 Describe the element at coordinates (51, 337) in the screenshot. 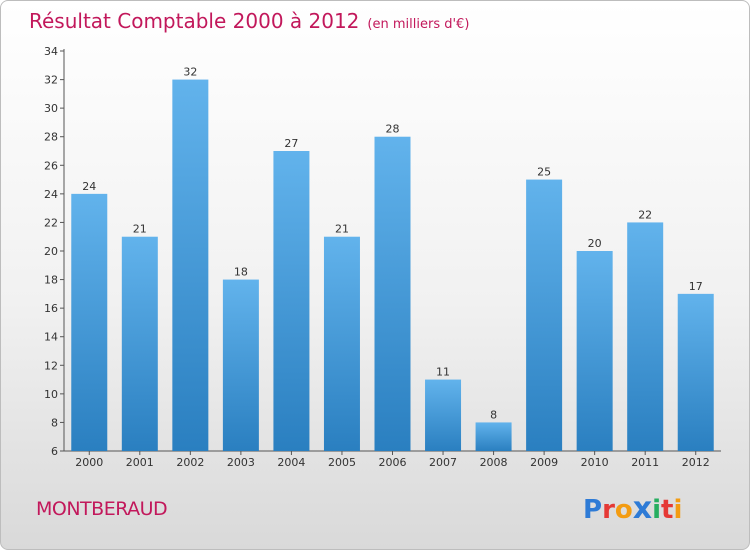

I see `y-tick-label: 14` at that location.